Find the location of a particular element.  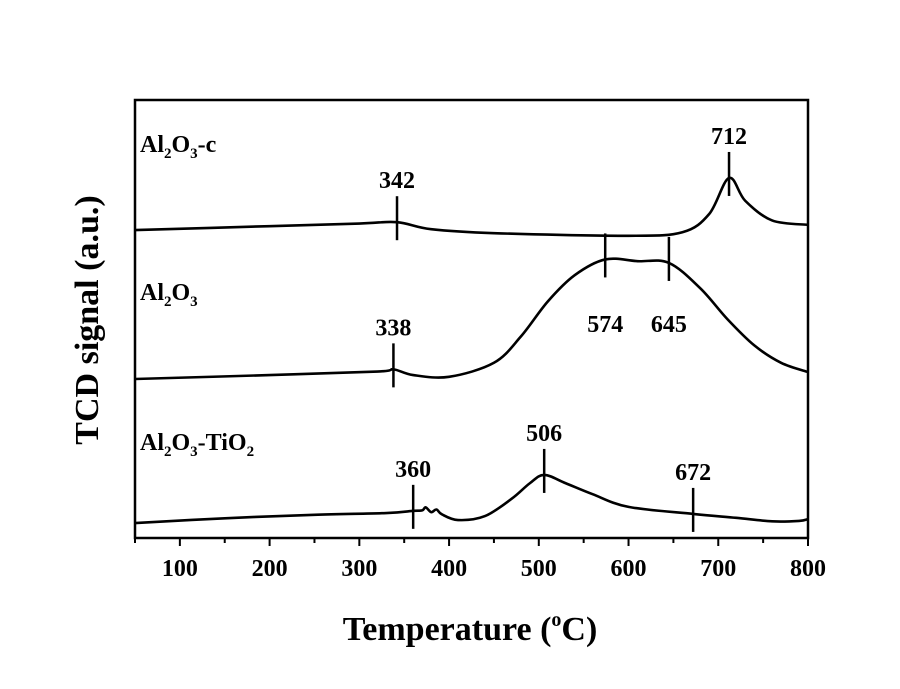

peak-label: 360 is located at coordinates (413, 470).